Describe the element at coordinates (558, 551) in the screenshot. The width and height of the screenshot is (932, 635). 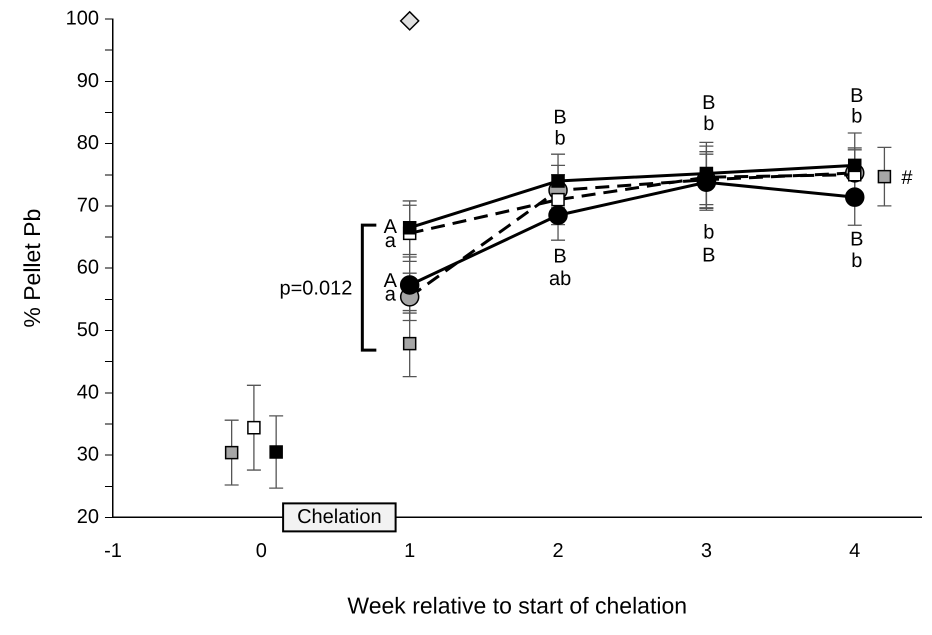
I see `x-tick-label: 2` at that location.